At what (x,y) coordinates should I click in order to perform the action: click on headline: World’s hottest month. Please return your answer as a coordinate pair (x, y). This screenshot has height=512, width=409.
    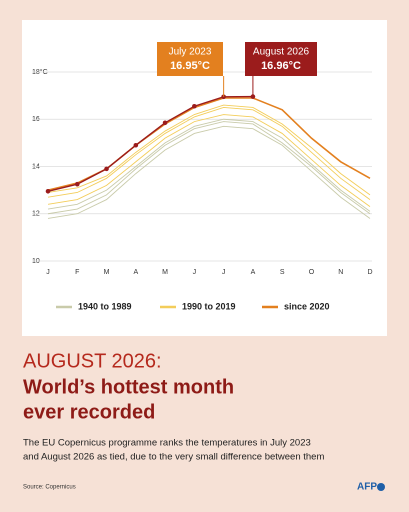
    Looking at the image, I should click on (128, 387).